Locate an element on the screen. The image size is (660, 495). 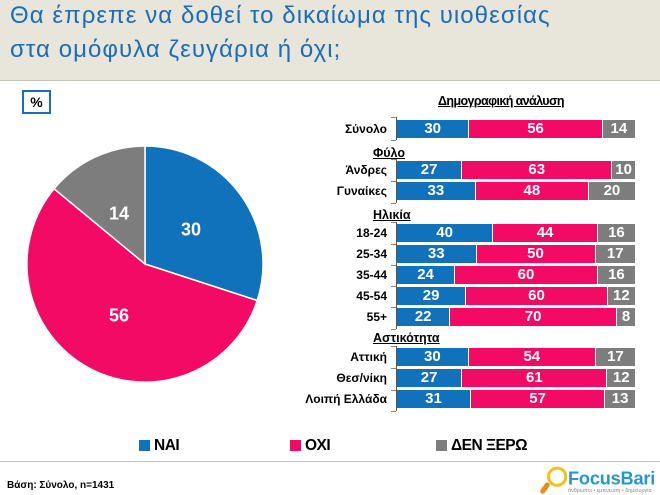
svg-text: FocusBari is located at coordinates (611, 478).